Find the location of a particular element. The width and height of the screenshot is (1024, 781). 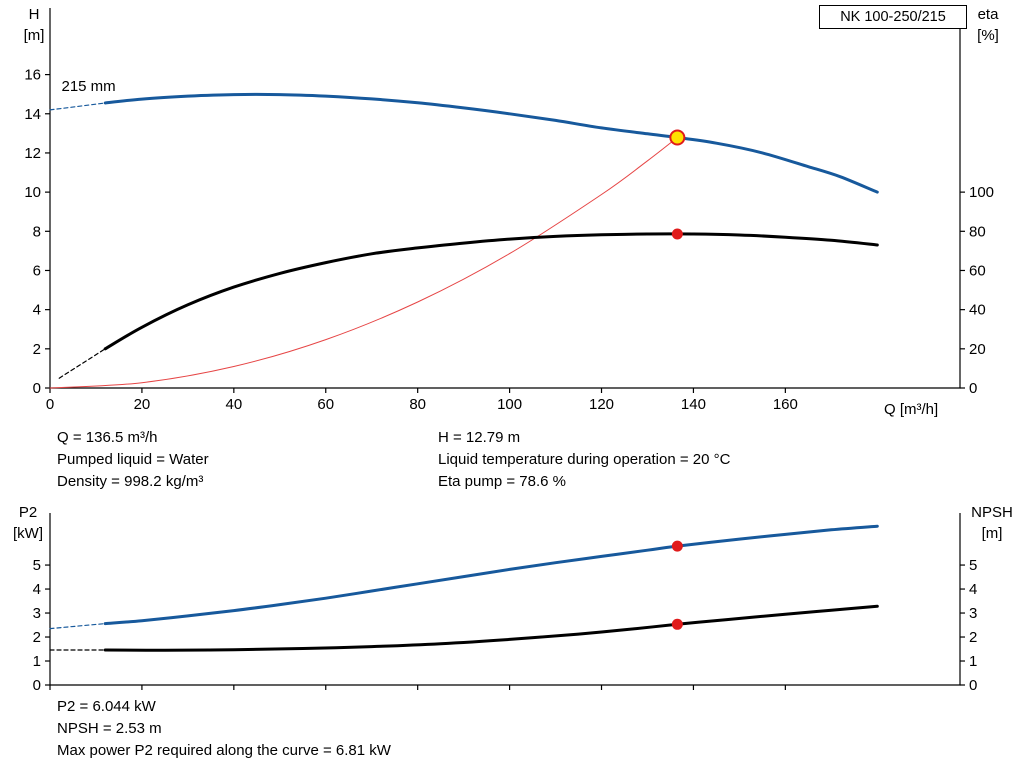

y-left-tick-label: 8 is located at coordinates (37, 231).